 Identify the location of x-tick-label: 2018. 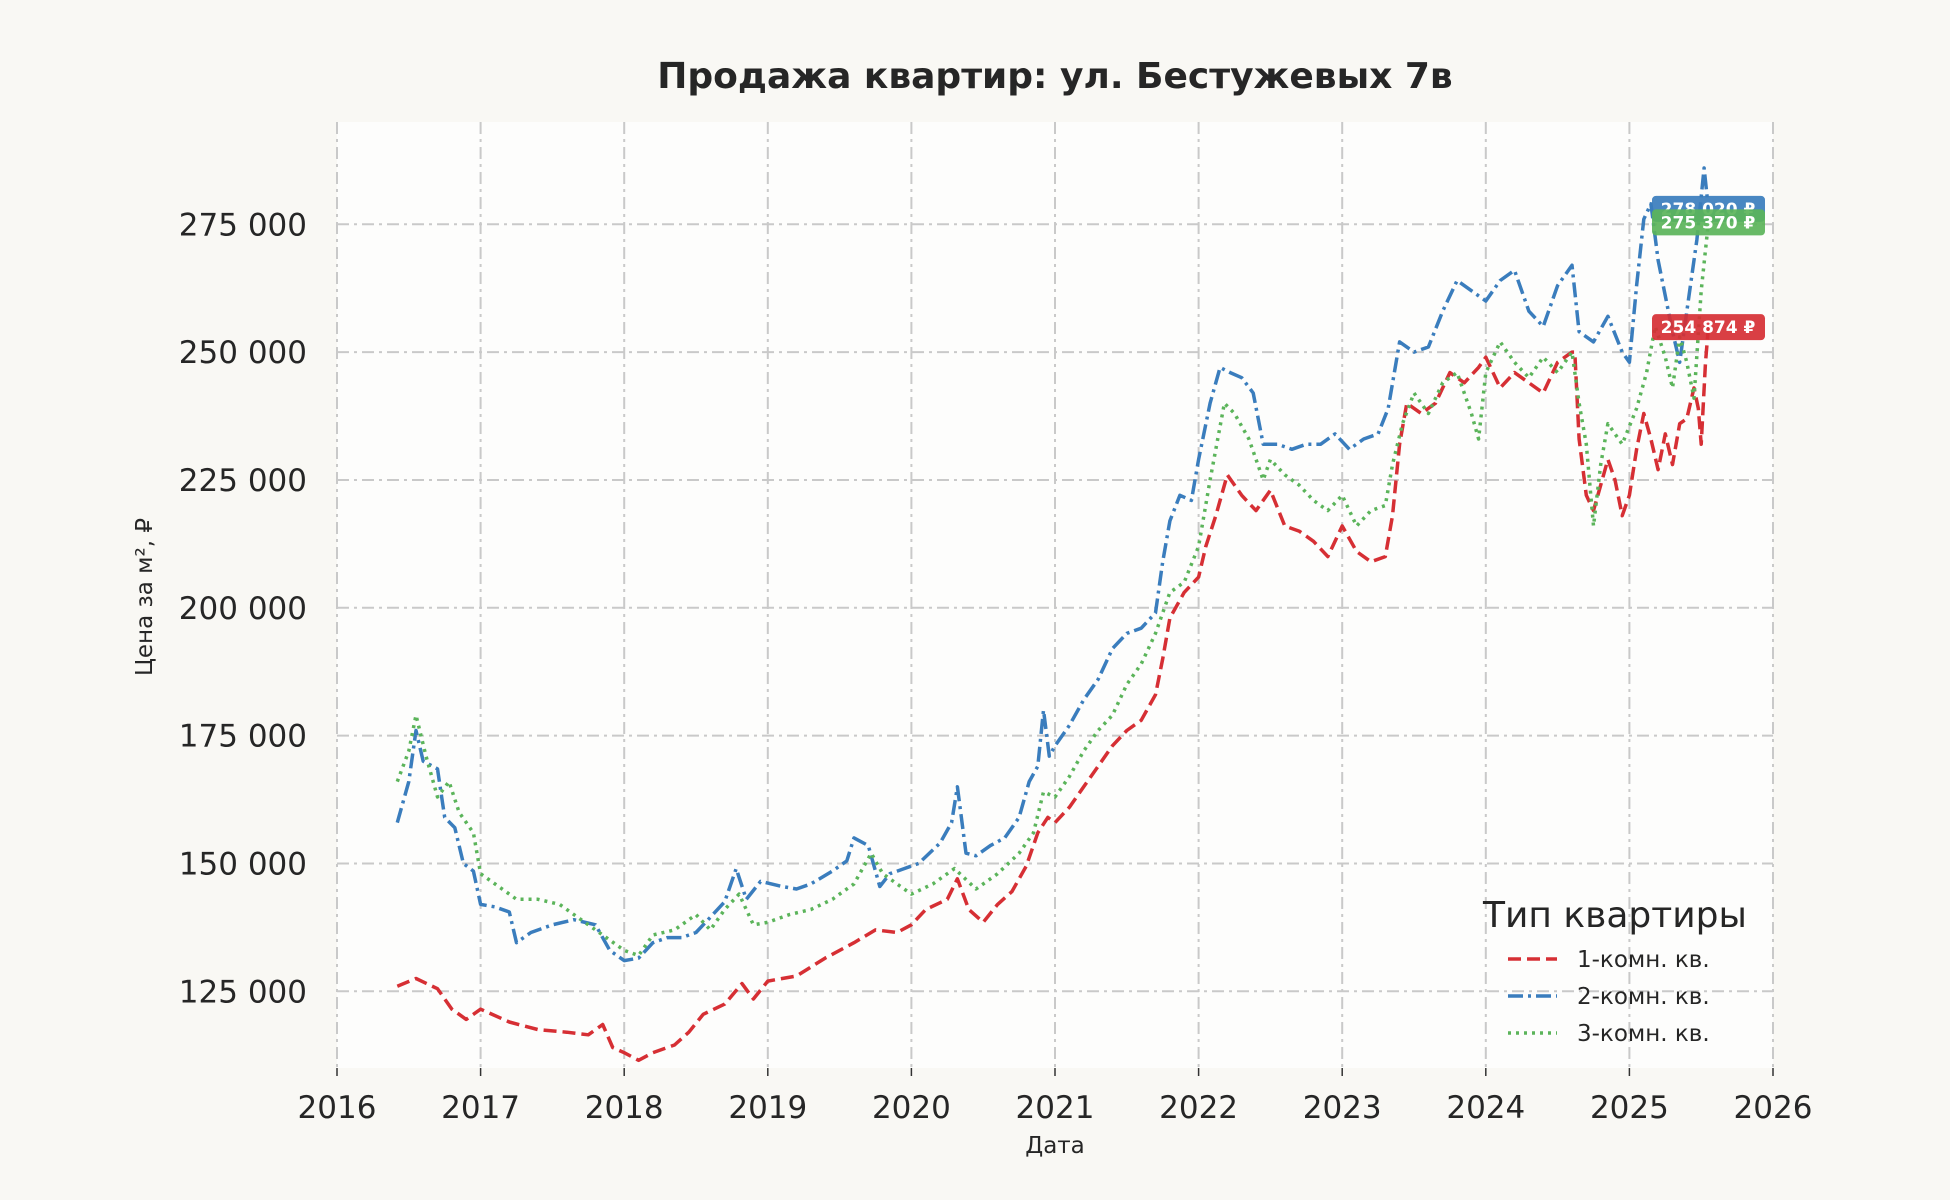
(624, 1108).